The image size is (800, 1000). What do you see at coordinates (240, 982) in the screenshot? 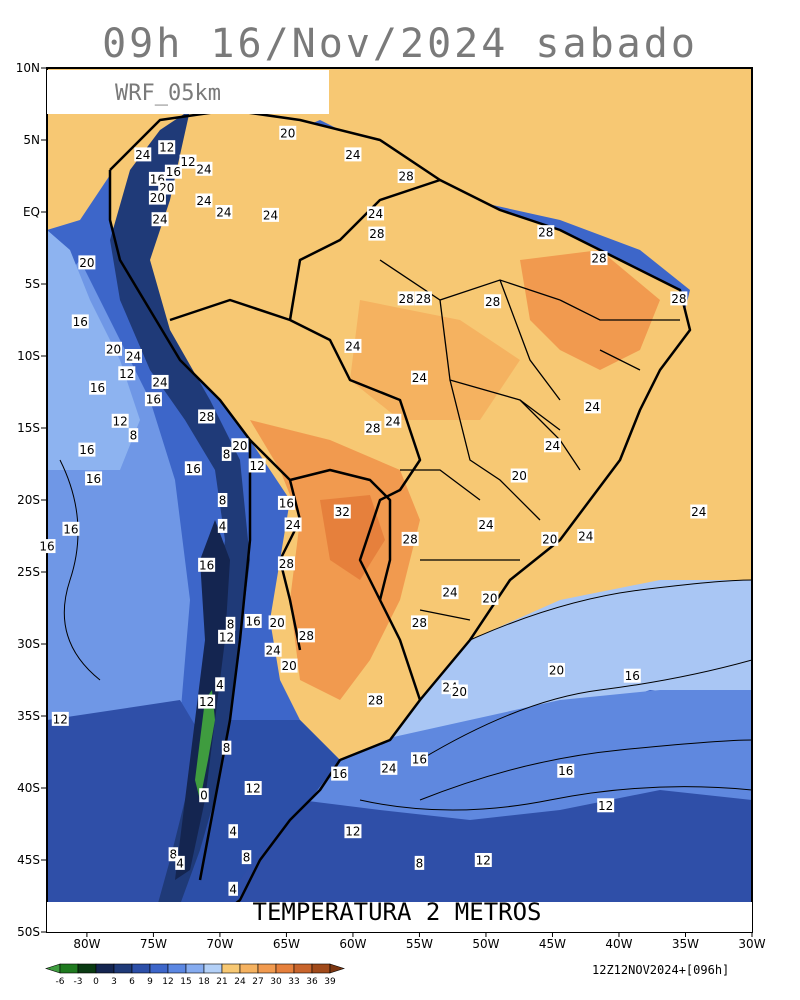
I see `colorbar-label: 24` at bounding box center [240, 982].